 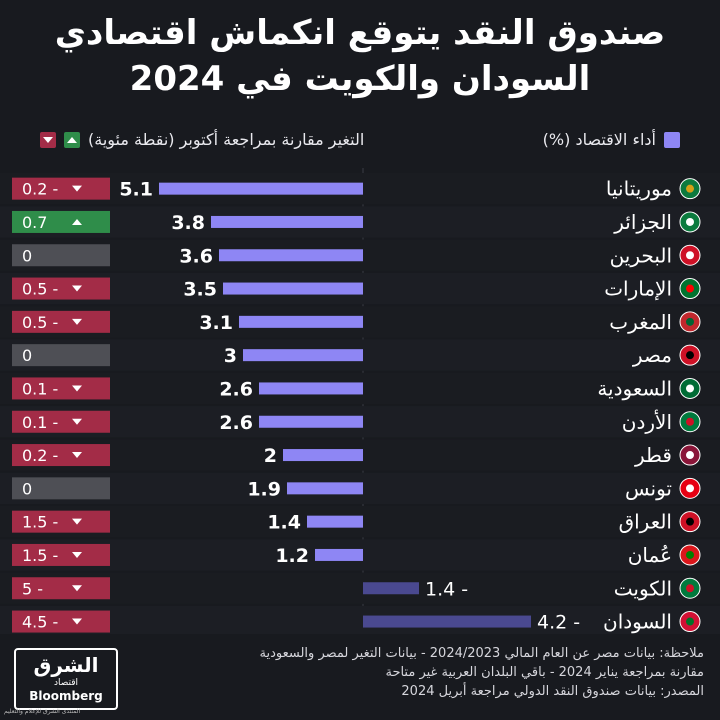 What do you see at coordinates (136, 190) in the screenshot?
I see `value-label: 5.1` at bounding box center [136, 190].